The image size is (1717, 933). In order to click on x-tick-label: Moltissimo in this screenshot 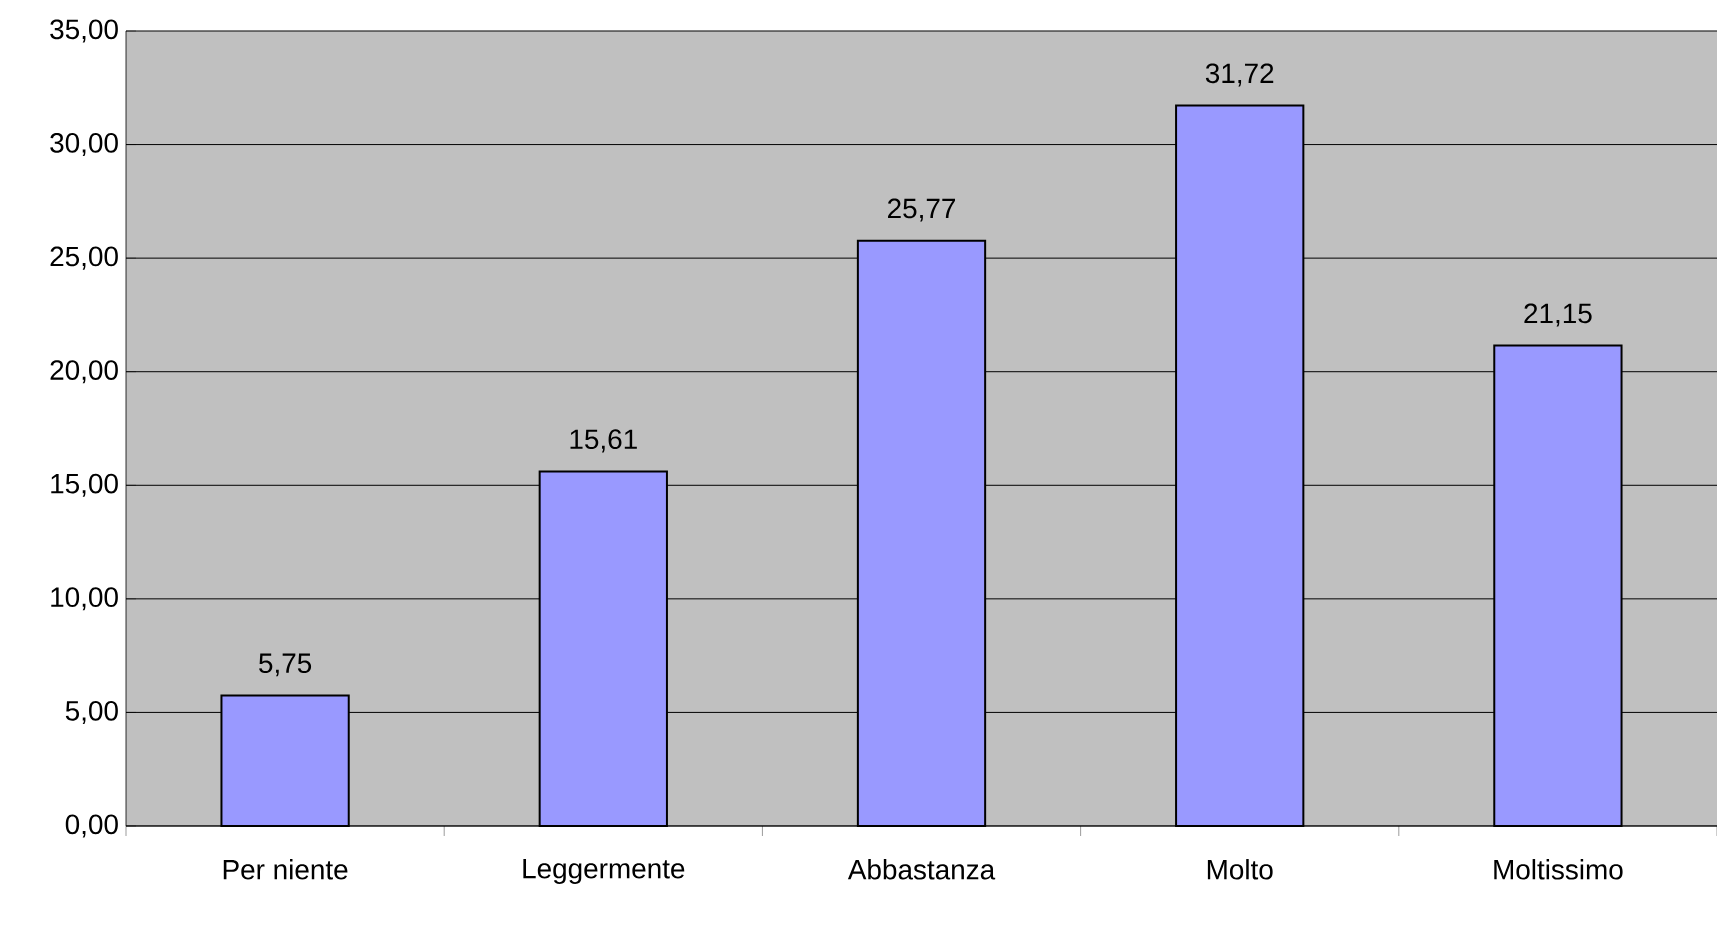, I will do `click(1558, 869)`.